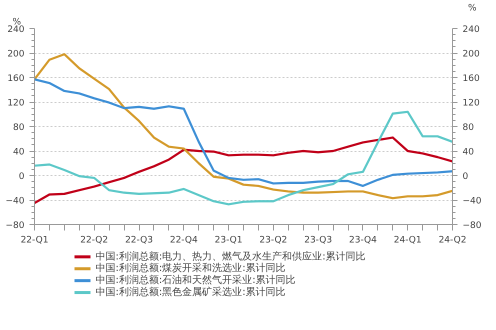 The height and width of the screenshot is (330, 496). I want to click on y2-axis-title: %, so click(472, 9).